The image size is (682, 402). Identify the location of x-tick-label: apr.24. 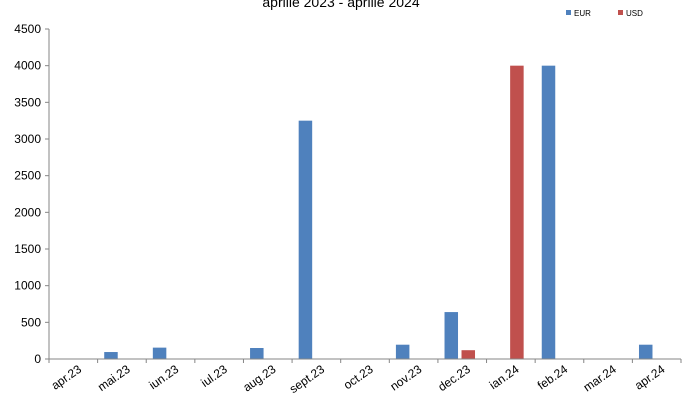
(650, 377).